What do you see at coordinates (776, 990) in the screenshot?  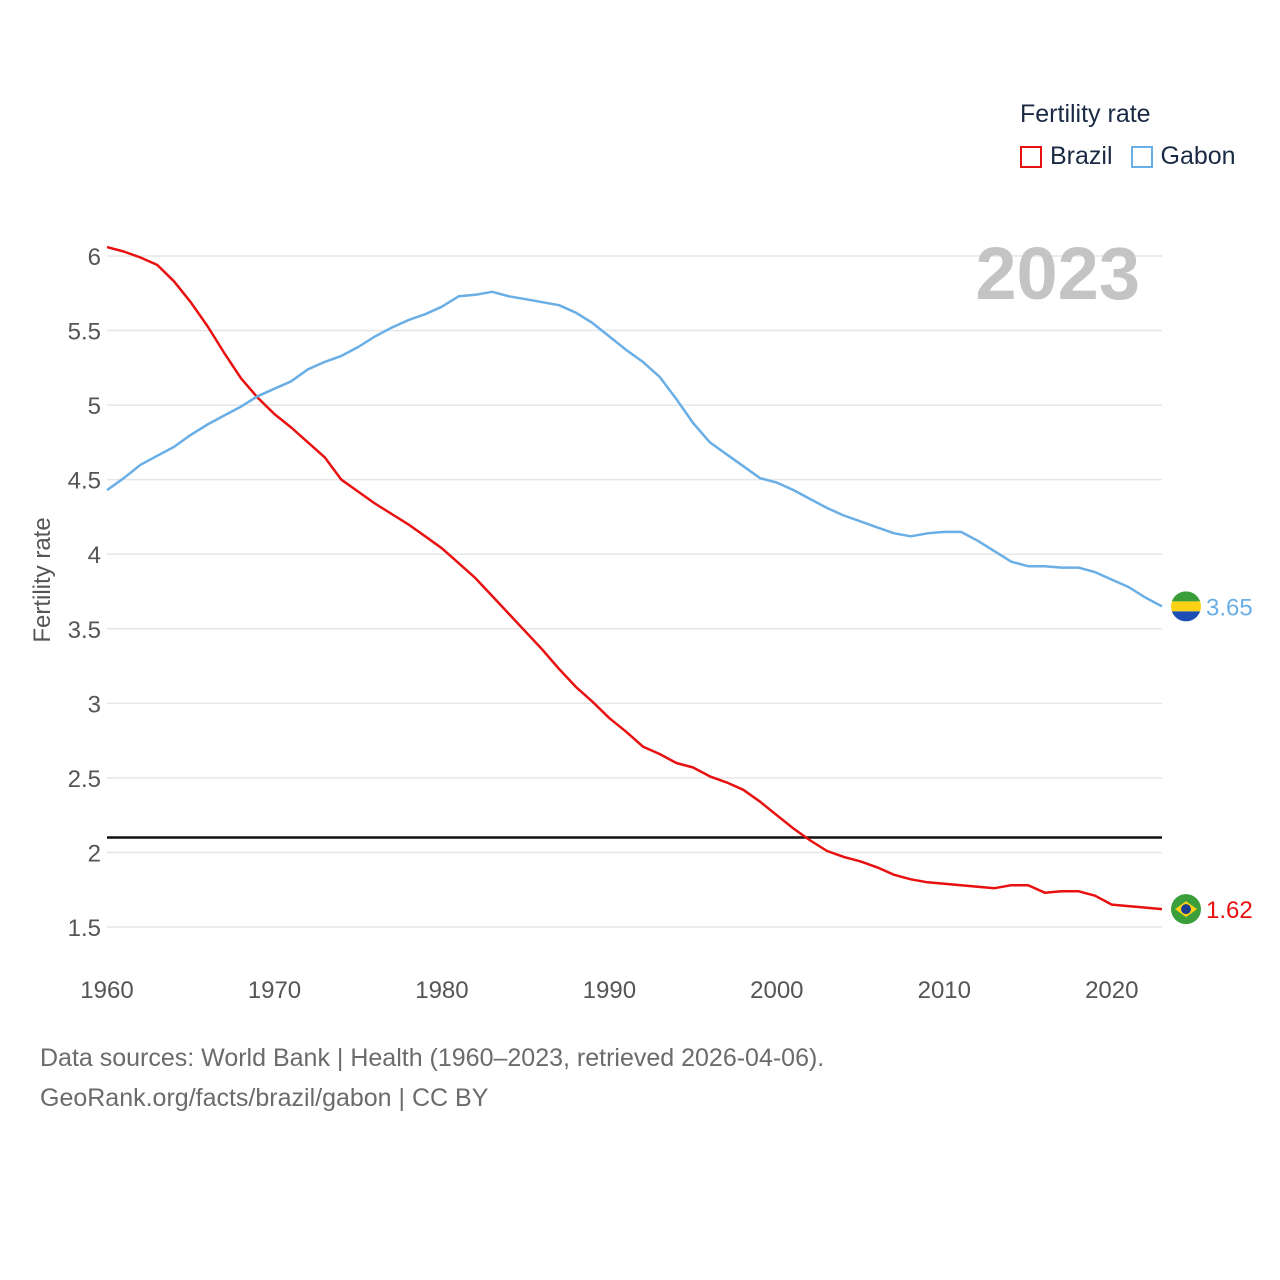 I see `x-tick-label: 2000` at bounding box center [776, 990].